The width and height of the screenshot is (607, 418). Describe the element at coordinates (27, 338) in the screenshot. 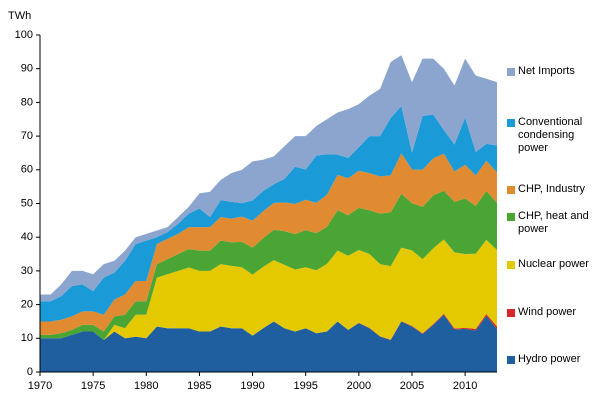

I see `y-tick-label: 10` at that location.